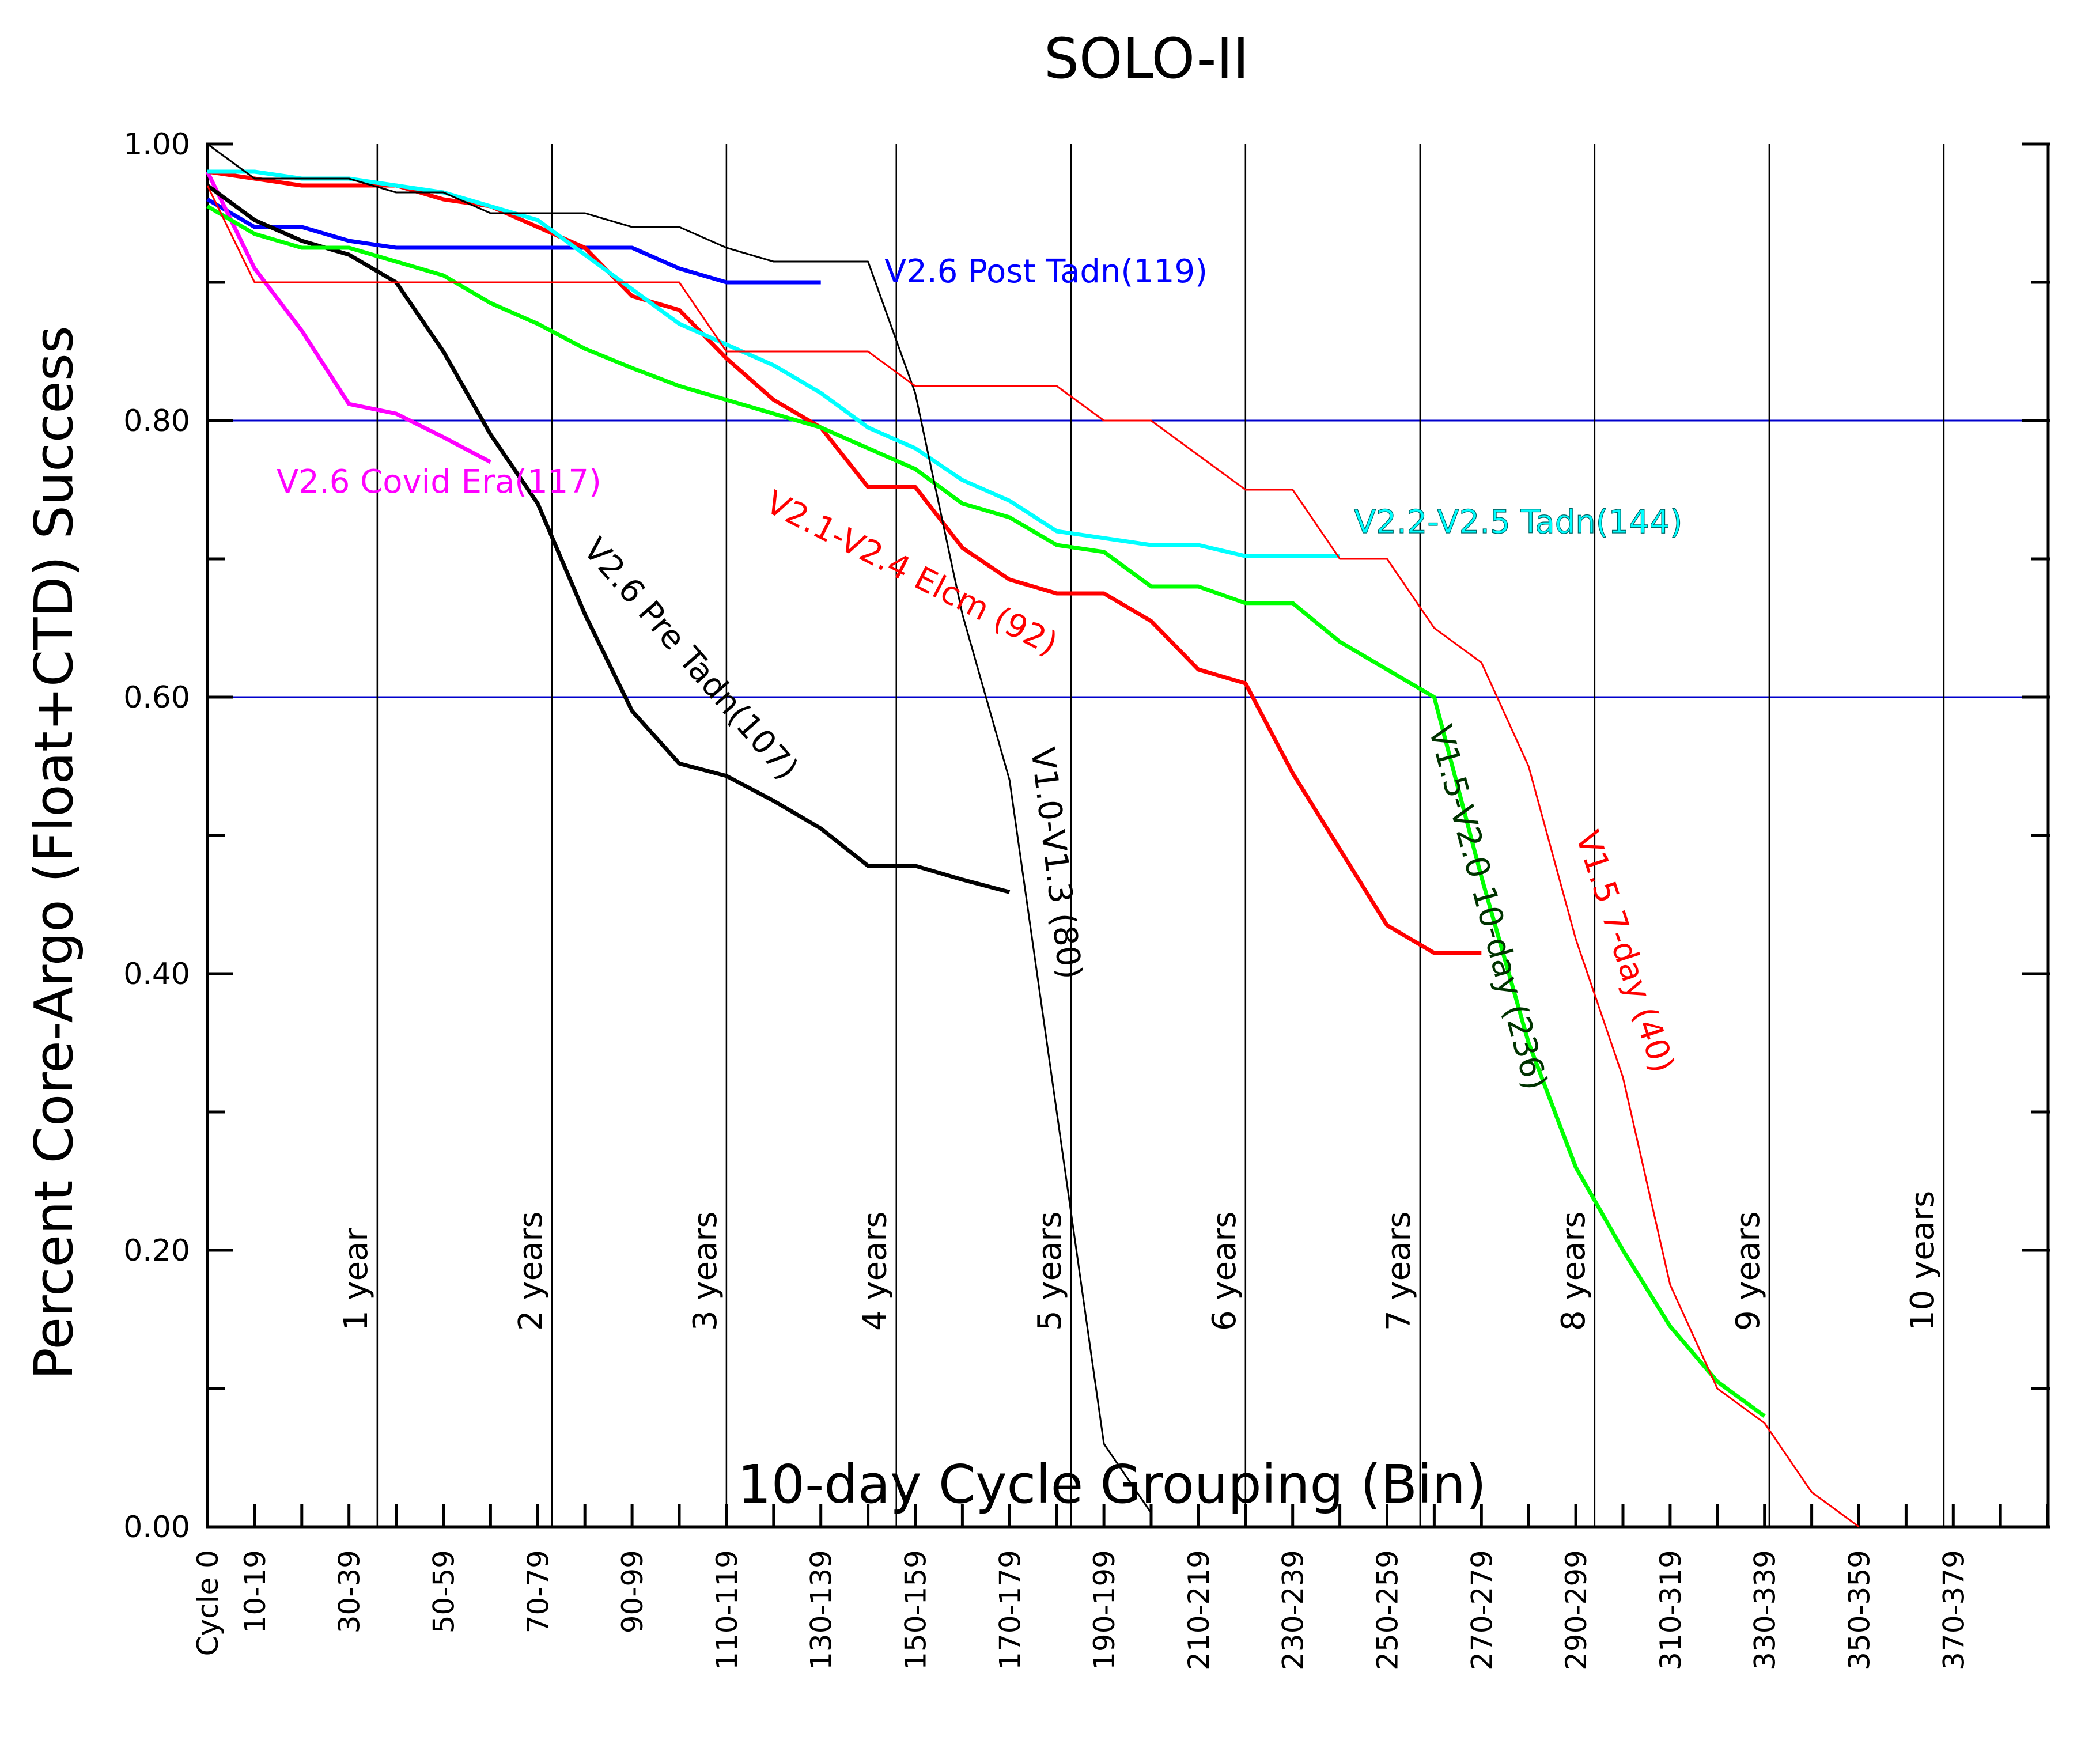 The image size is (2100, 1763). Describe the element at coordinates (1923, 1261) in the screenshot. I see `year-marker-label: 10 years` at that location.